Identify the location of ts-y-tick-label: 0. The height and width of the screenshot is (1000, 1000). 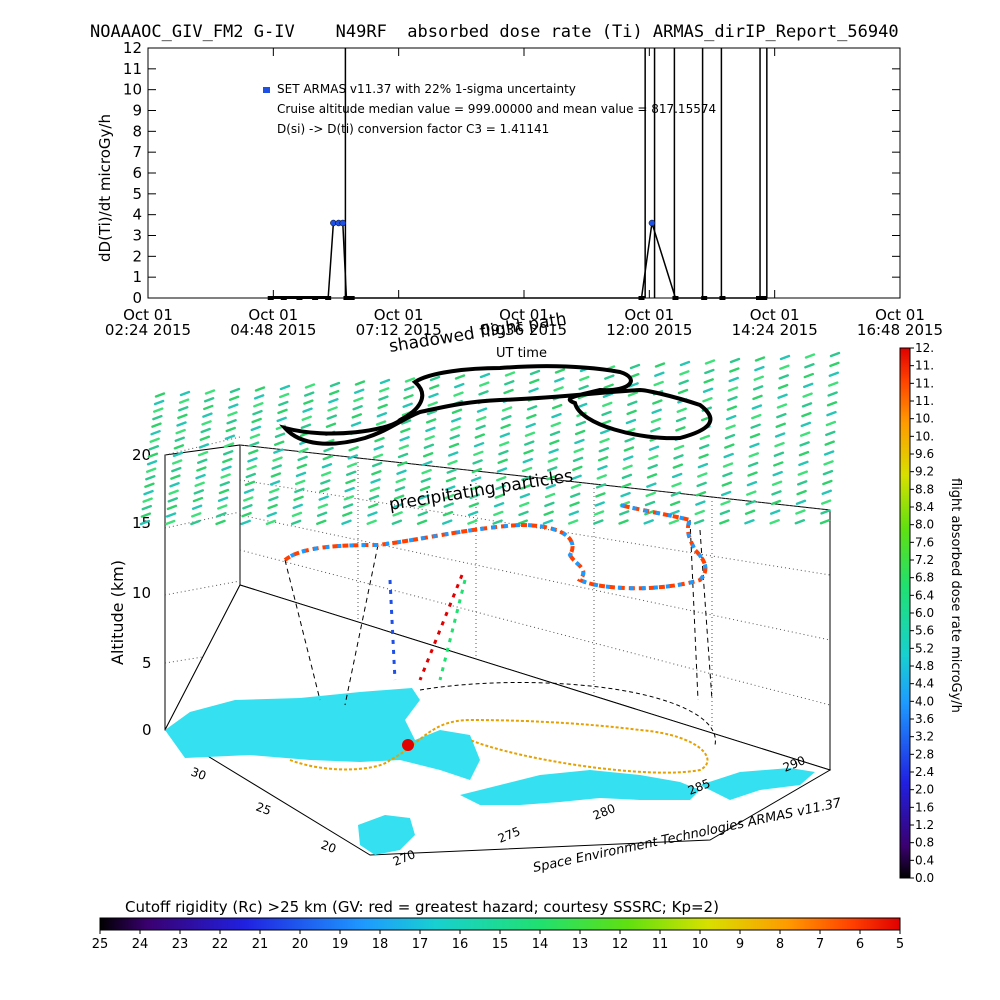
(137, 298).